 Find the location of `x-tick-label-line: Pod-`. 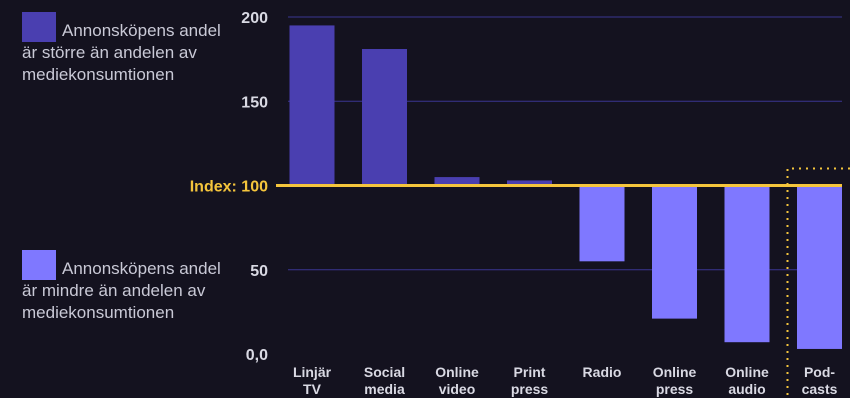

x-tick-label-line: Pod- is located at coordinates (819, 372).